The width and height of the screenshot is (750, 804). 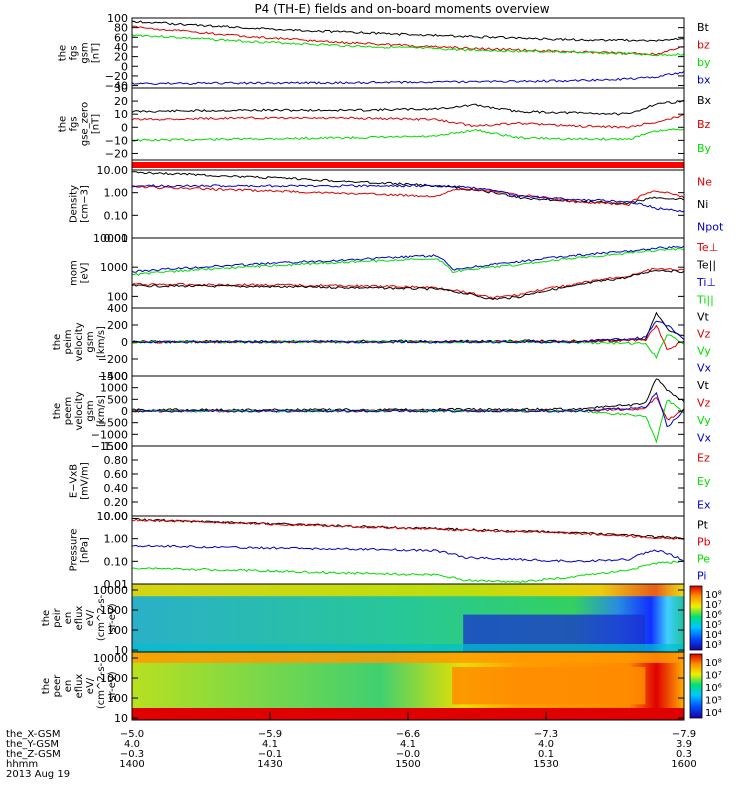 I want to click on y-tick-label: 60, so click(x=121, y=37).